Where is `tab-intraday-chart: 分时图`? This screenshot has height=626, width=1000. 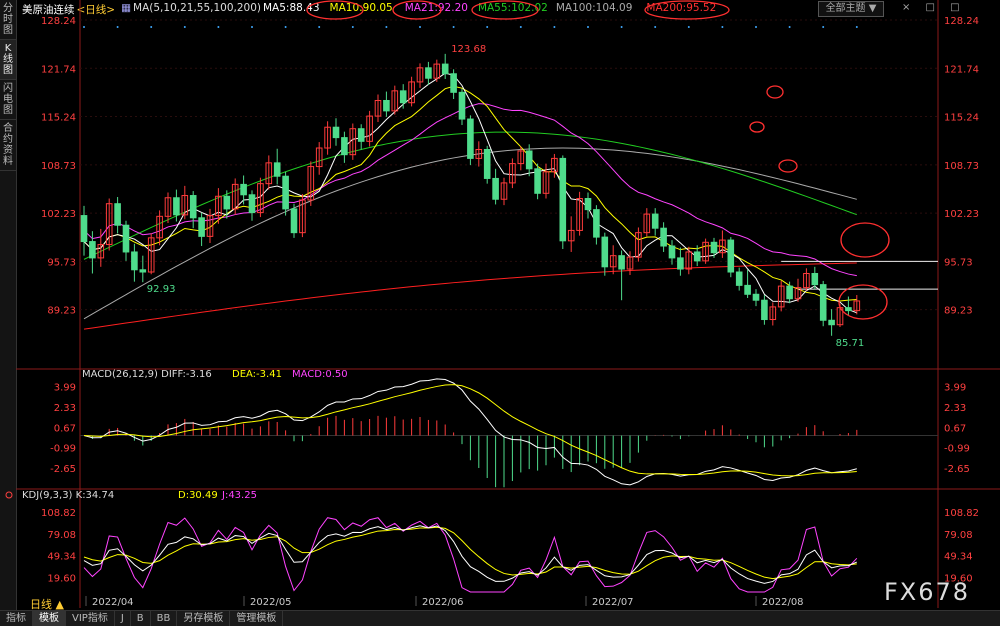
tab-intraday-chart: 分时图 is located at coordinates (8, 20).